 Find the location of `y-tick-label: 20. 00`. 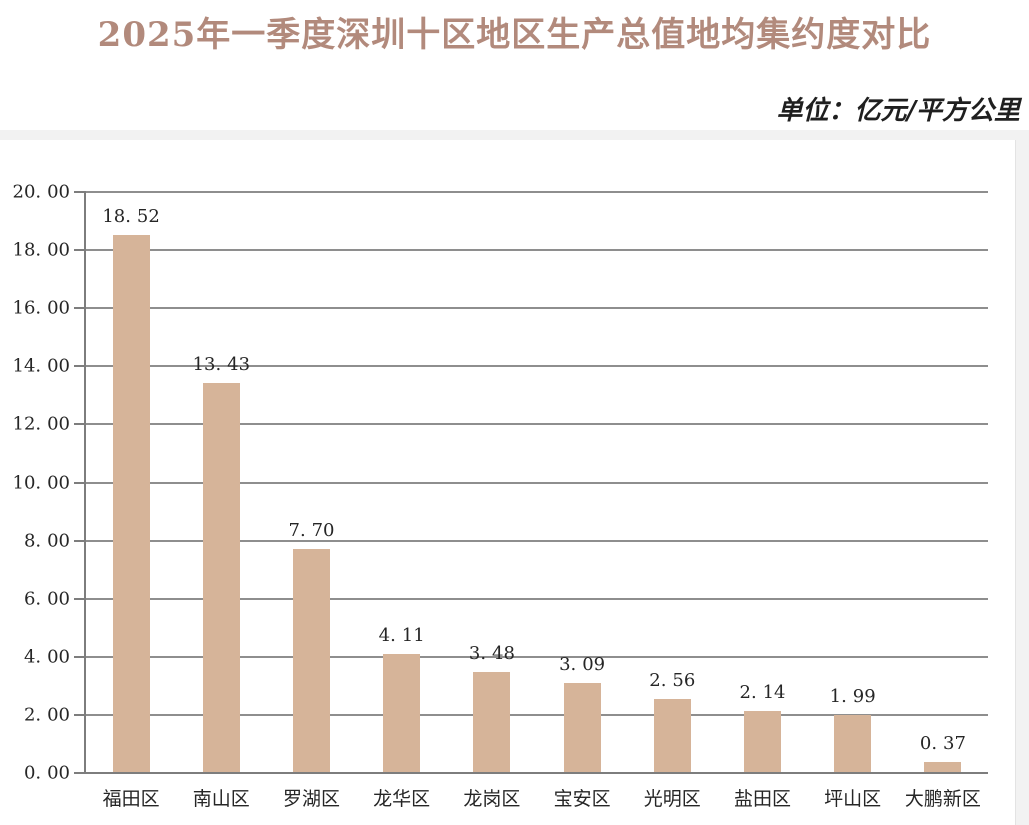

y-tick-label: 20. 00 is located at coordinates (41, 192).